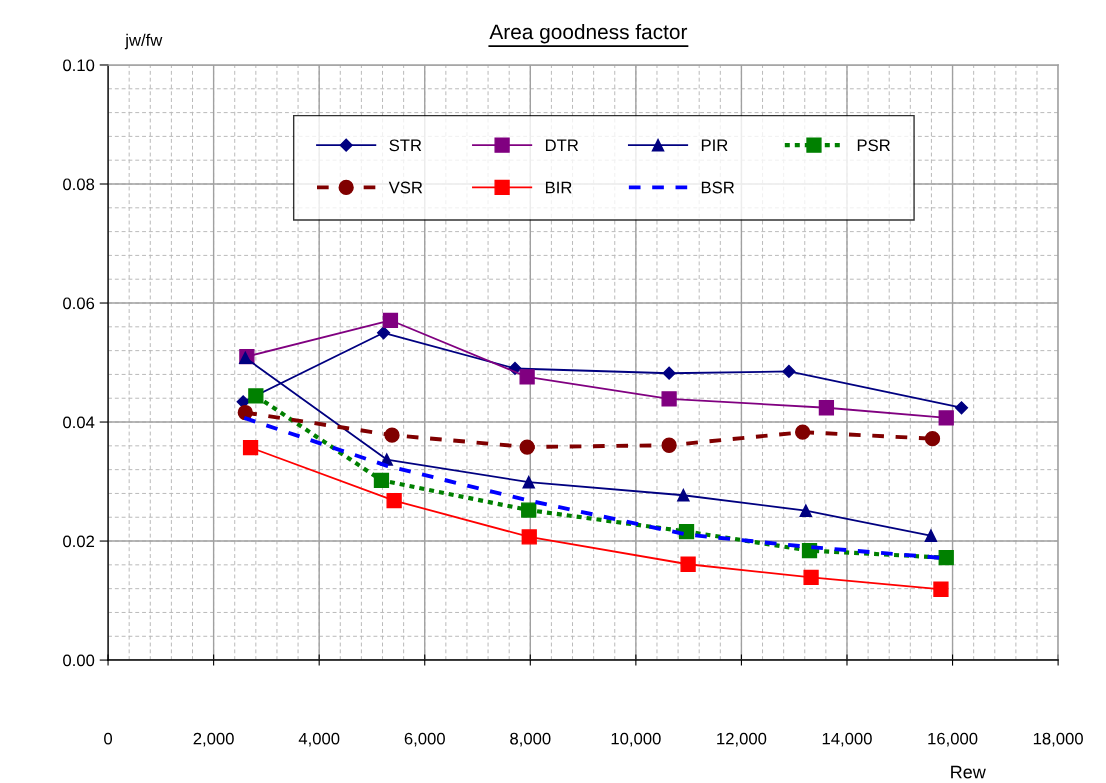  What do you see at coordinates (968, 772) in the screenshot?
I see `x-axis-title: Rew` at bounding box center [968, 772].